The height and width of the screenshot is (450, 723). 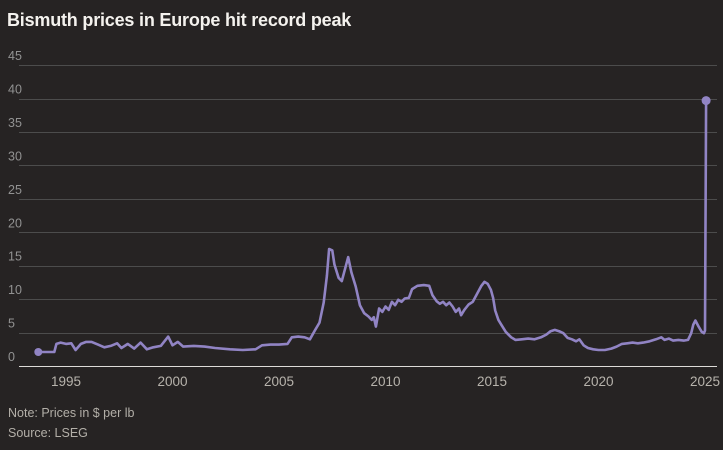 I want to click on chart-title: Bismuth prices in Europe hit record peak, so click(x=179, y=20).